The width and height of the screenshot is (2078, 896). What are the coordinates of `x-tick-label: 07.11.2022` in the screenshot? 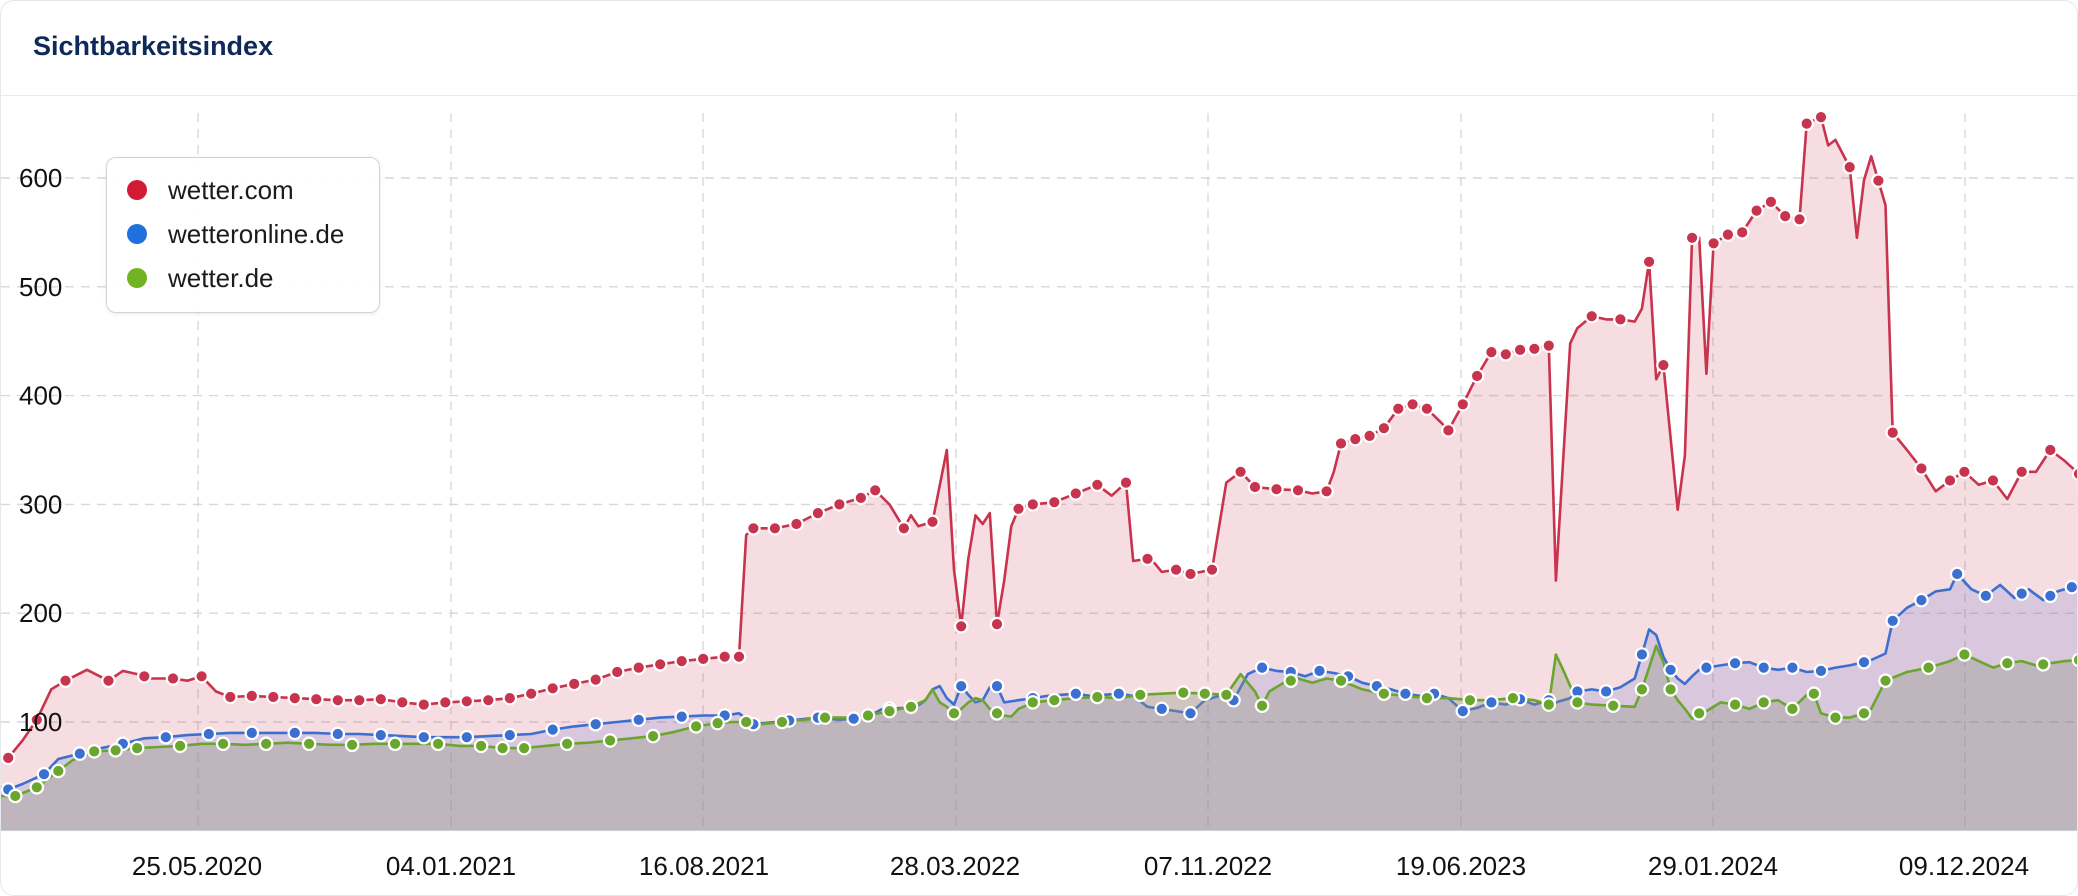 It's located at (1208, 866).